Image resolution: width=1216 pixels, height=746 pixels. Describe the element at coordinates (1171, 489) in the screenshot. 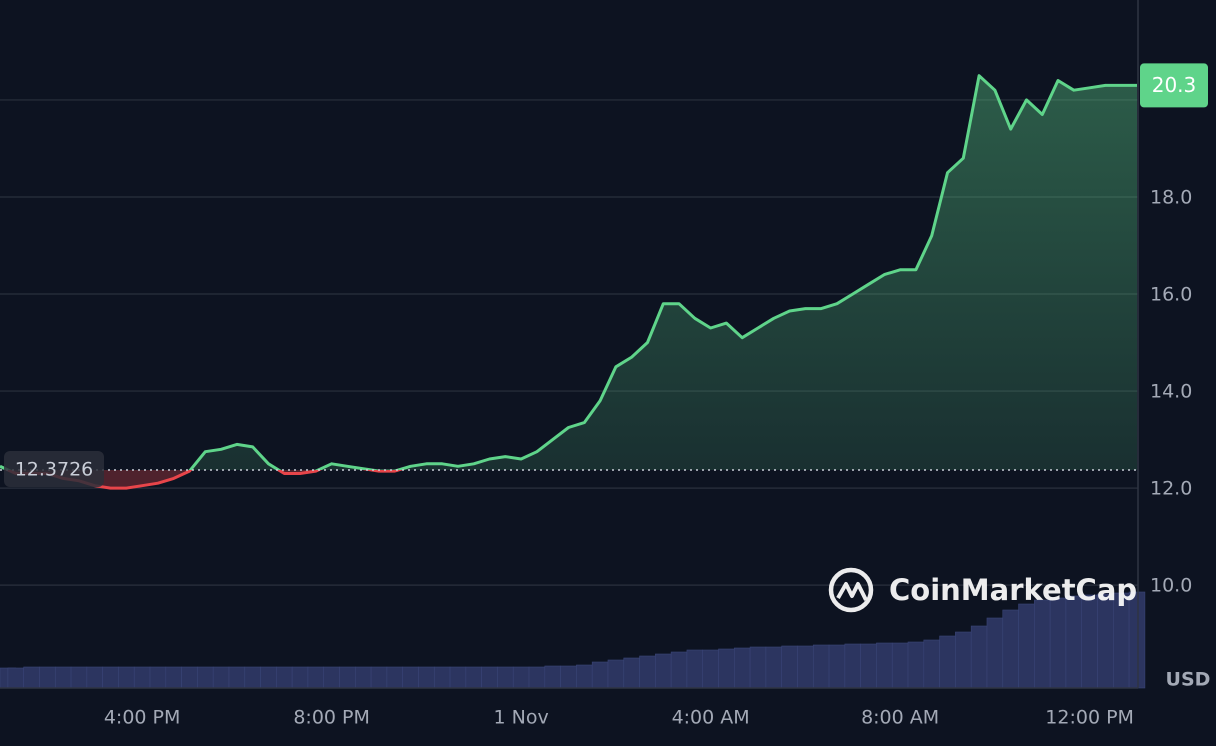

I see `y-tick-label: 12.0` at that location.